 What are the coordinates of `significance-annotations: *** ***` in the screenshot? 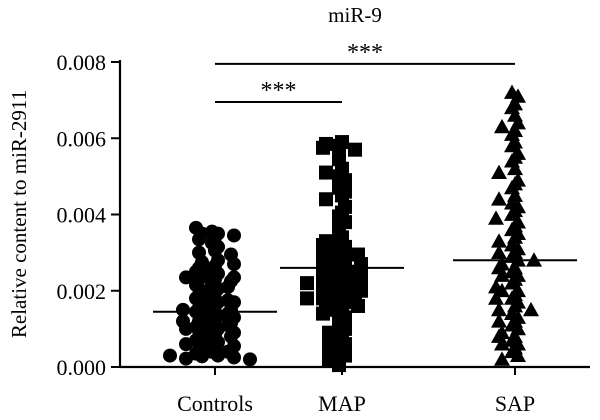 It's located at (365, 72).